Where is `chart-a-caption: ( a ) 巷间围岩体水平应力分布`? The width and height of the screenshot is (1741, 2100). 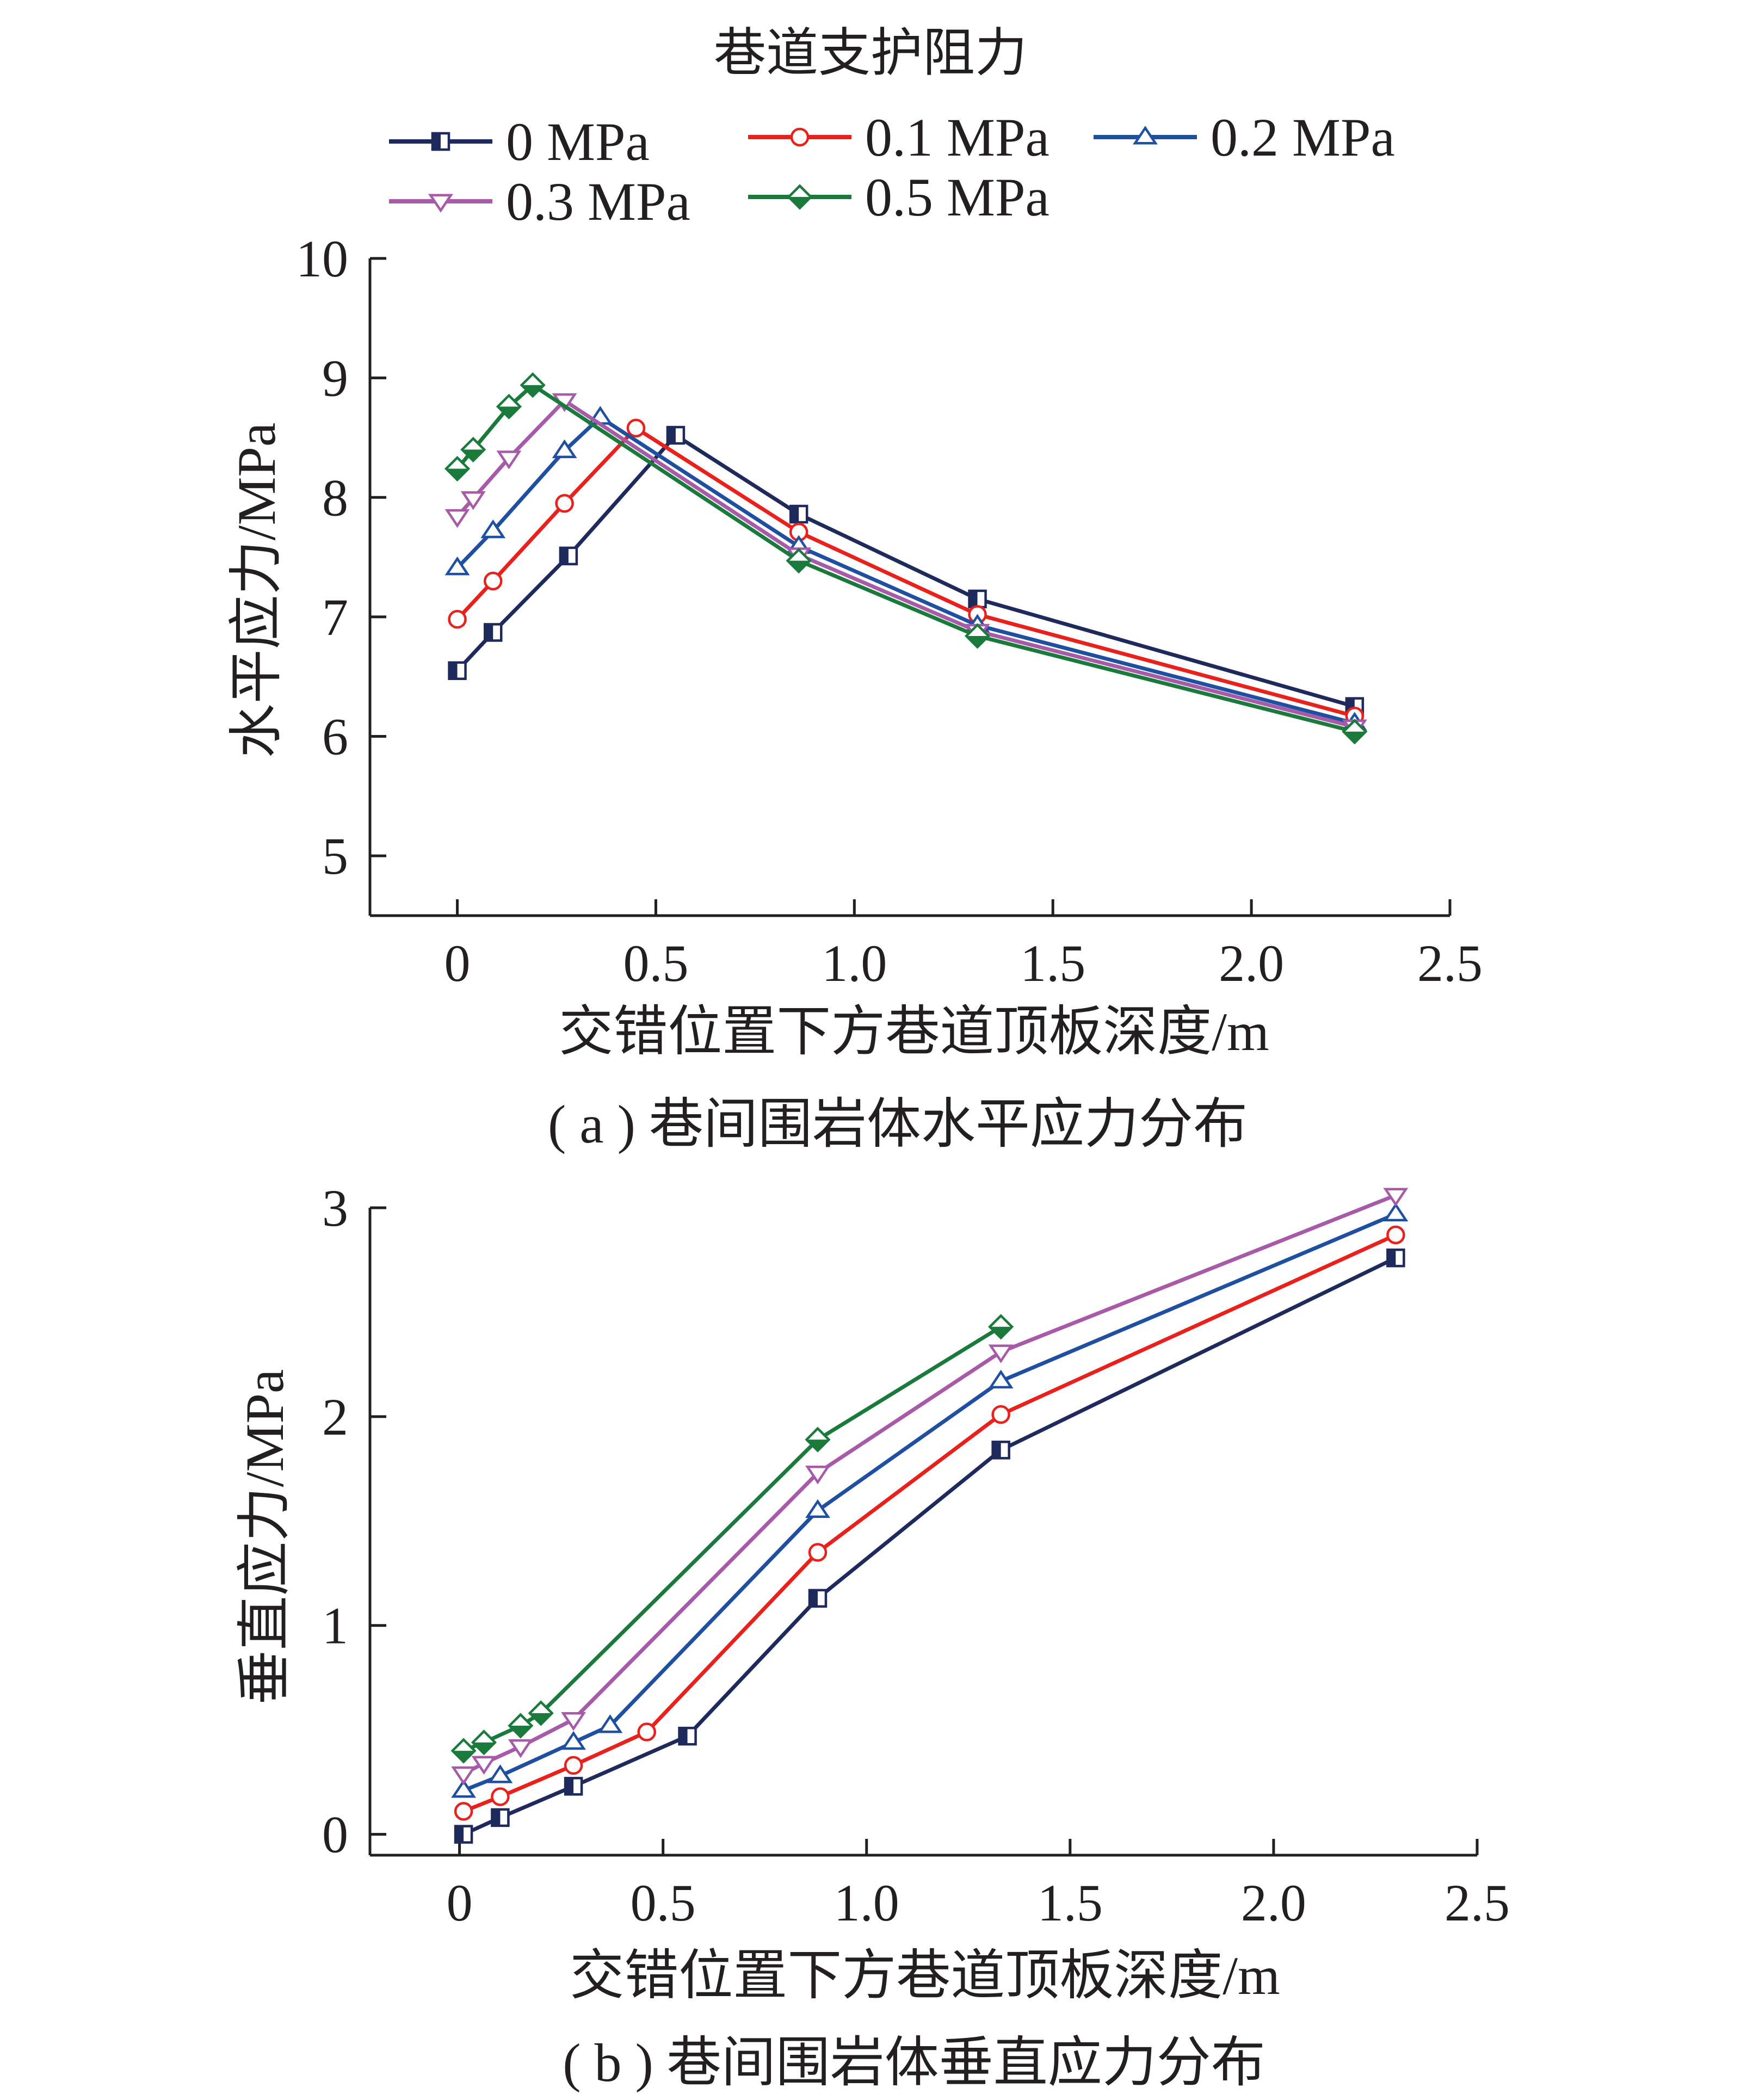
chart-a-caption: ( a ) 巷间围岩体水平应力分布 is located at coordinates (898, 1124).